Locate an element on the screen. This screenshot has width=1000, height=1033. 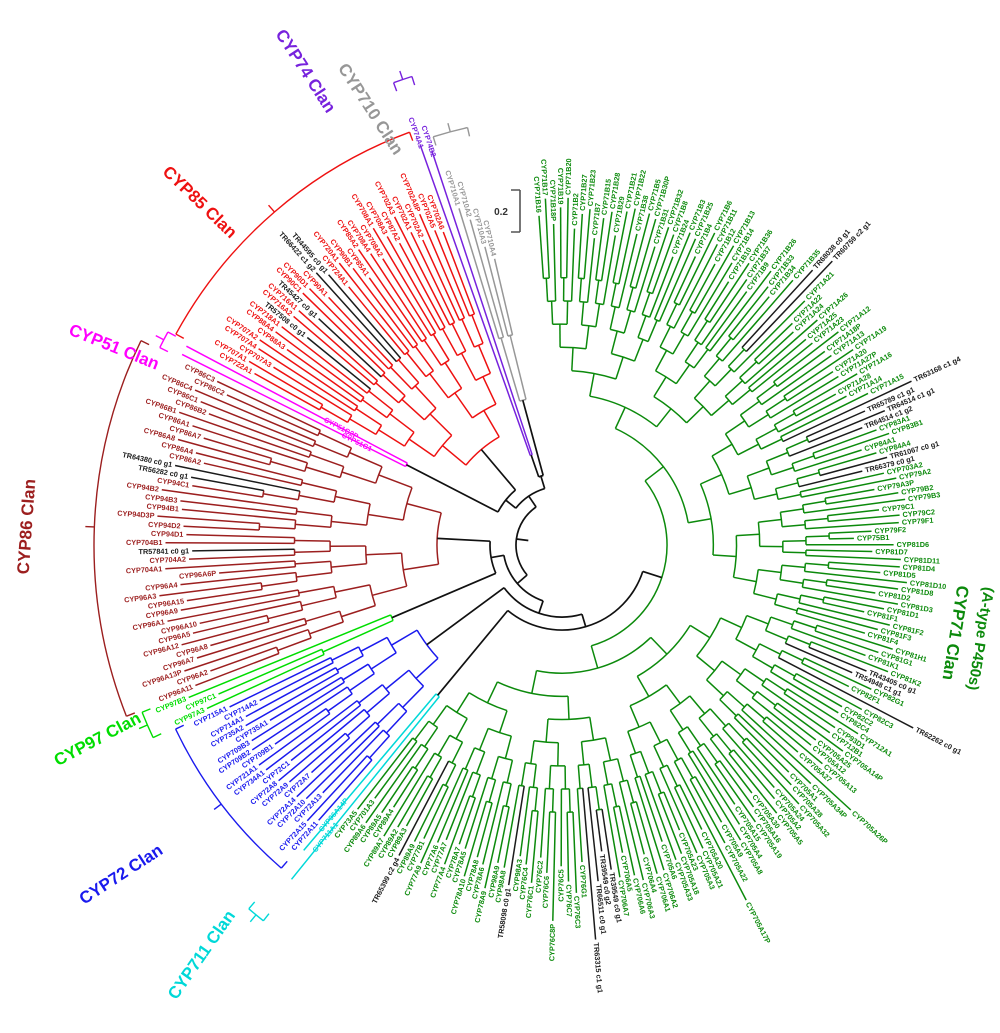
leaf-label: CYP71B27 is located at coordinates (583, 192).